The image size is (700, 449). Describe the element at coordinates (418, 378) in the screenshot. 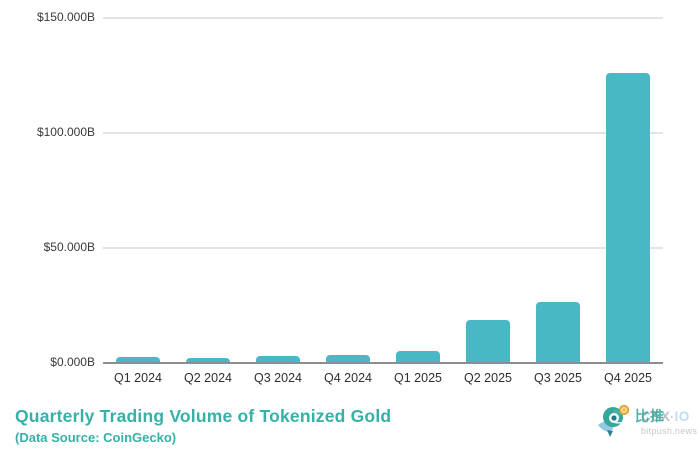

I see `x-tick-label-q1-2025: Q1 2025` at that location.